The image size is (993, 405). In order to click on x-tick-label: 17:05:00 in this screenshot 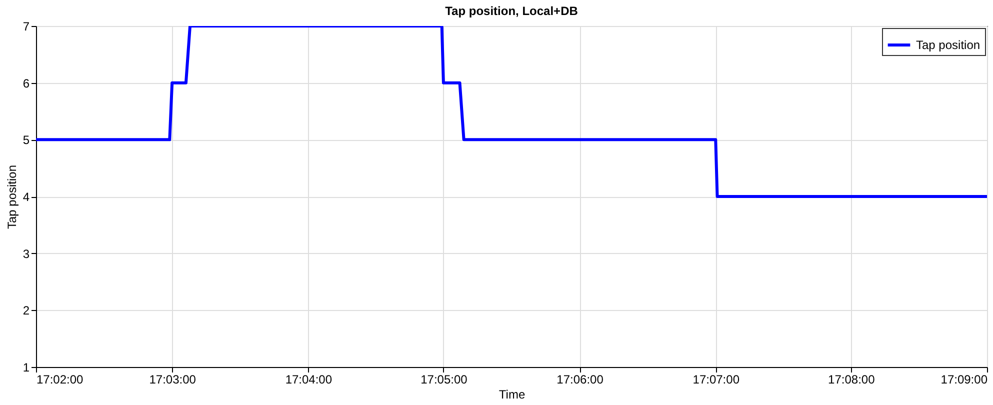, I will do `click(444, 379)`.